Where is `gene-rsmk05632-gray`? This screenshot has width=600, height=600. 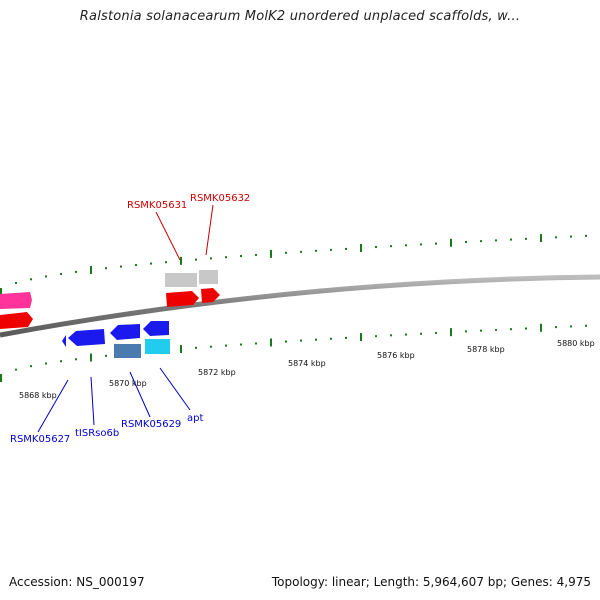
gene-rsmk05632-gray is located at coordinates (208, 277).